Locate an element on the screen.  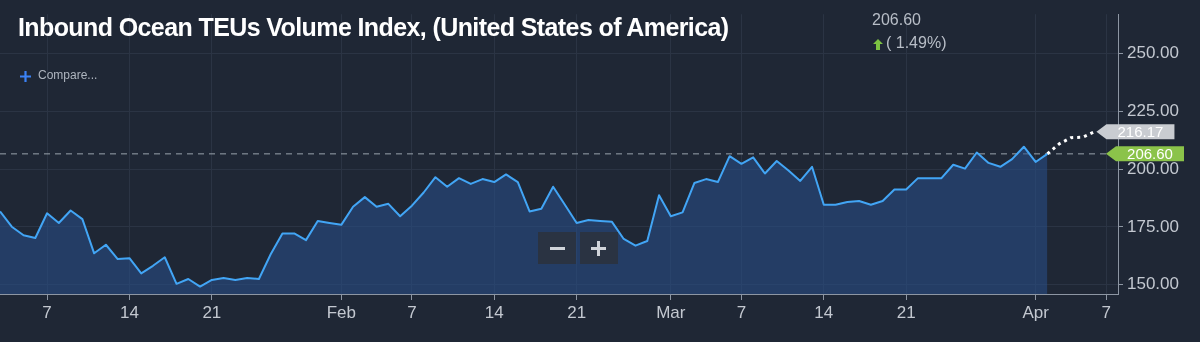
y-tick-label: 250.00 is located at coordinates (1153, 53).